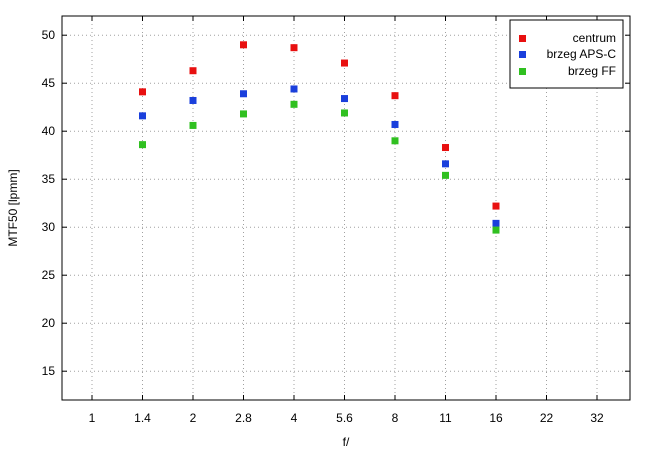 The height and width of the screenshot is (455, 655). I want to click on x-tick-label: 1, so click(92, 418).